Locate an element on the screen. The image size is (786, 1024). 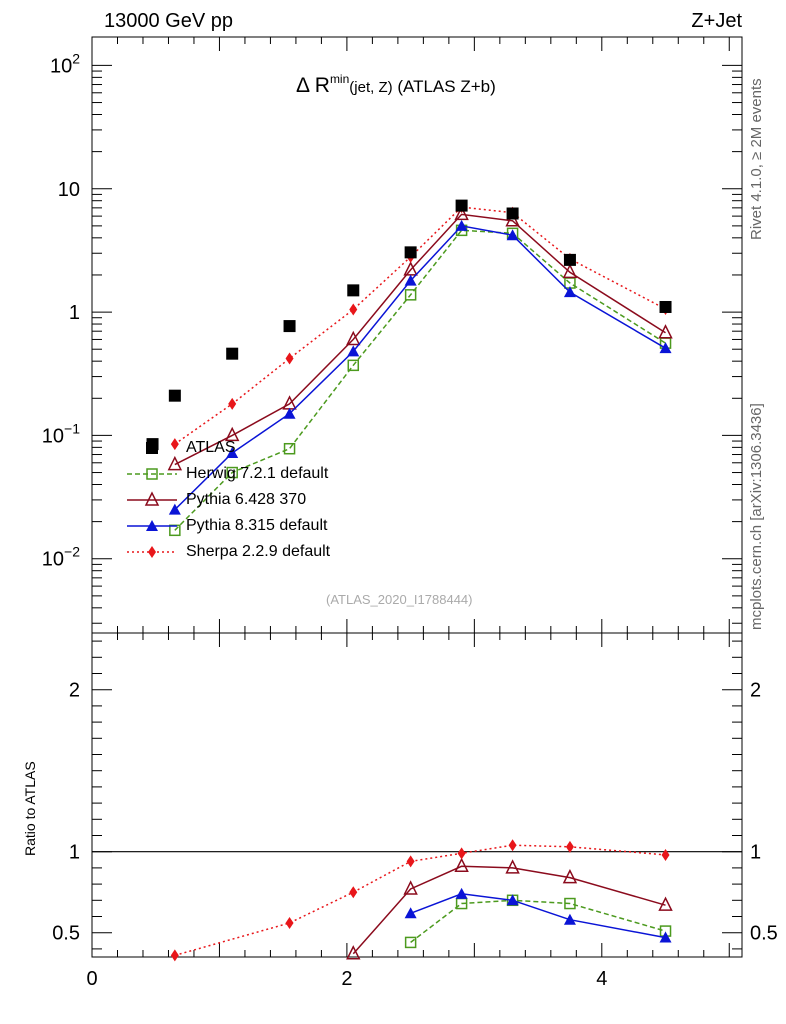
y-tick-label-ratio-left: 0.5 is located at coordinates (66, 934).